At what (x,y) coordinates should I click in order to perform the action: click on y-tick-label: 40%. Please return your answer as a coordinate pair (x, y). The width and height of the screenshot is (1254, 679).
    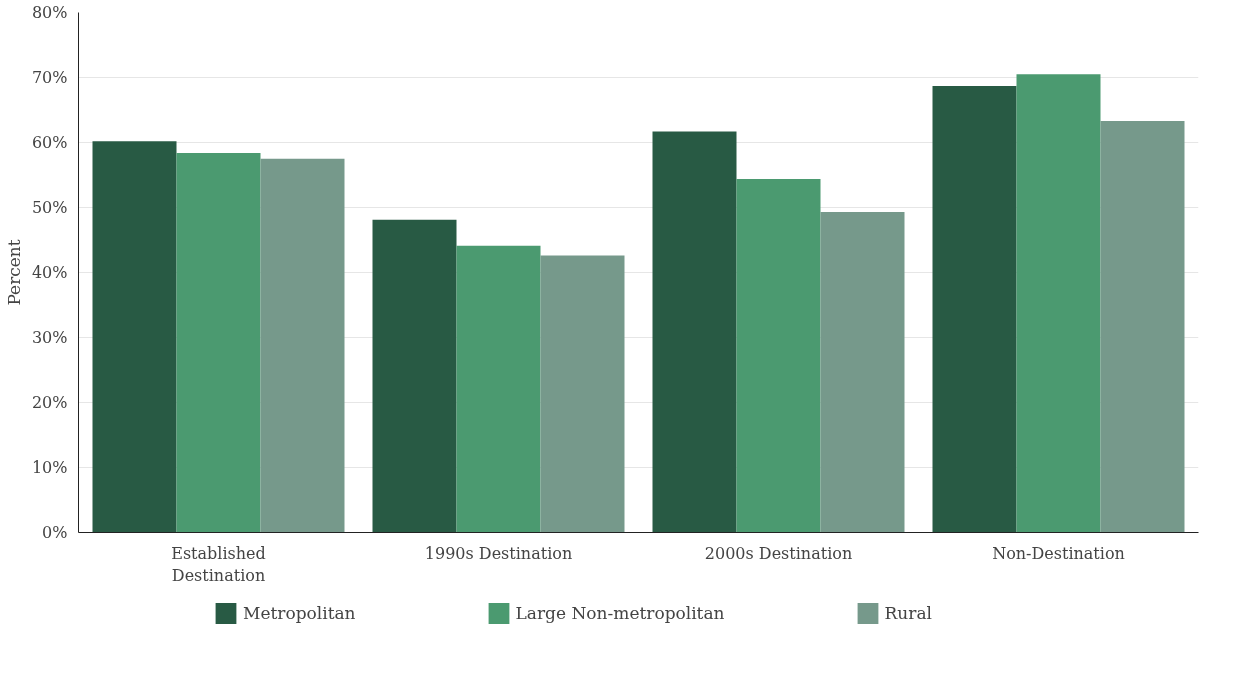
    Looking at the image, I should click on (49, 272).